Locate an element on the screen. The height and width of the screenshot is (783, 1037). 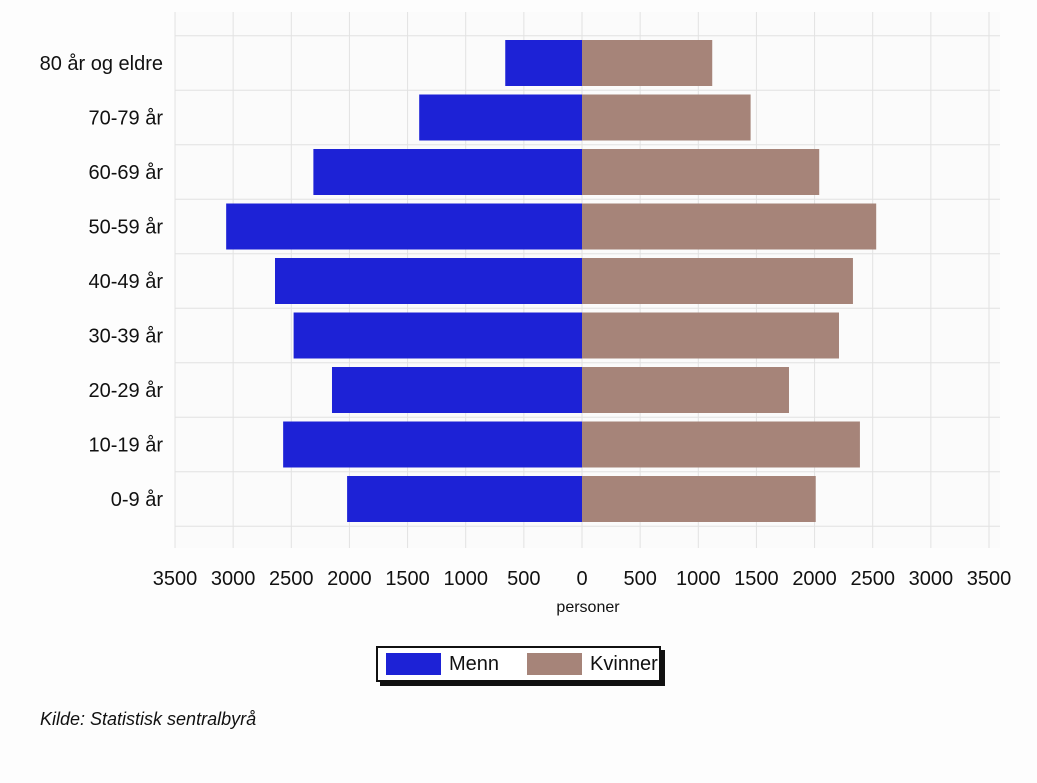
category-label: 0-9 år is located at coordinates (137, 500).